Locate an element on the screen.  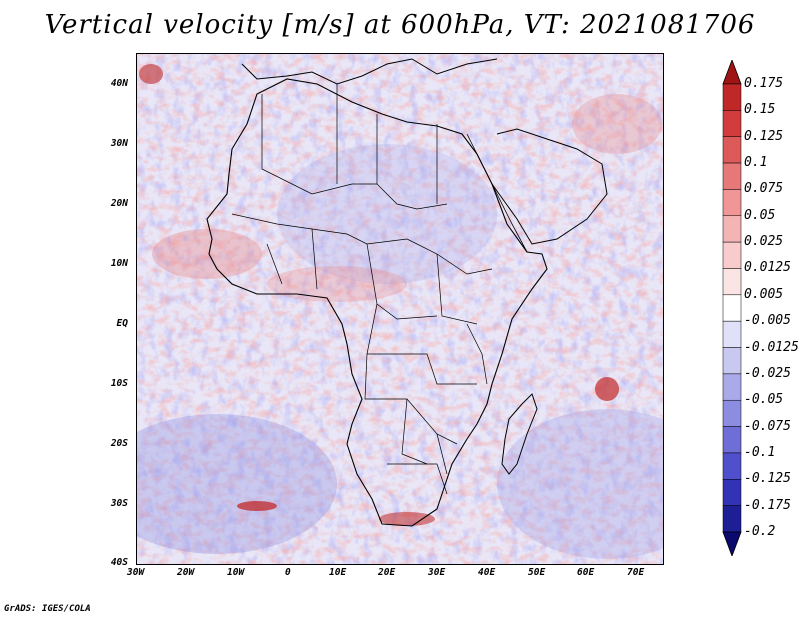
lat-label: 40N is located at coordinates (119, 83).